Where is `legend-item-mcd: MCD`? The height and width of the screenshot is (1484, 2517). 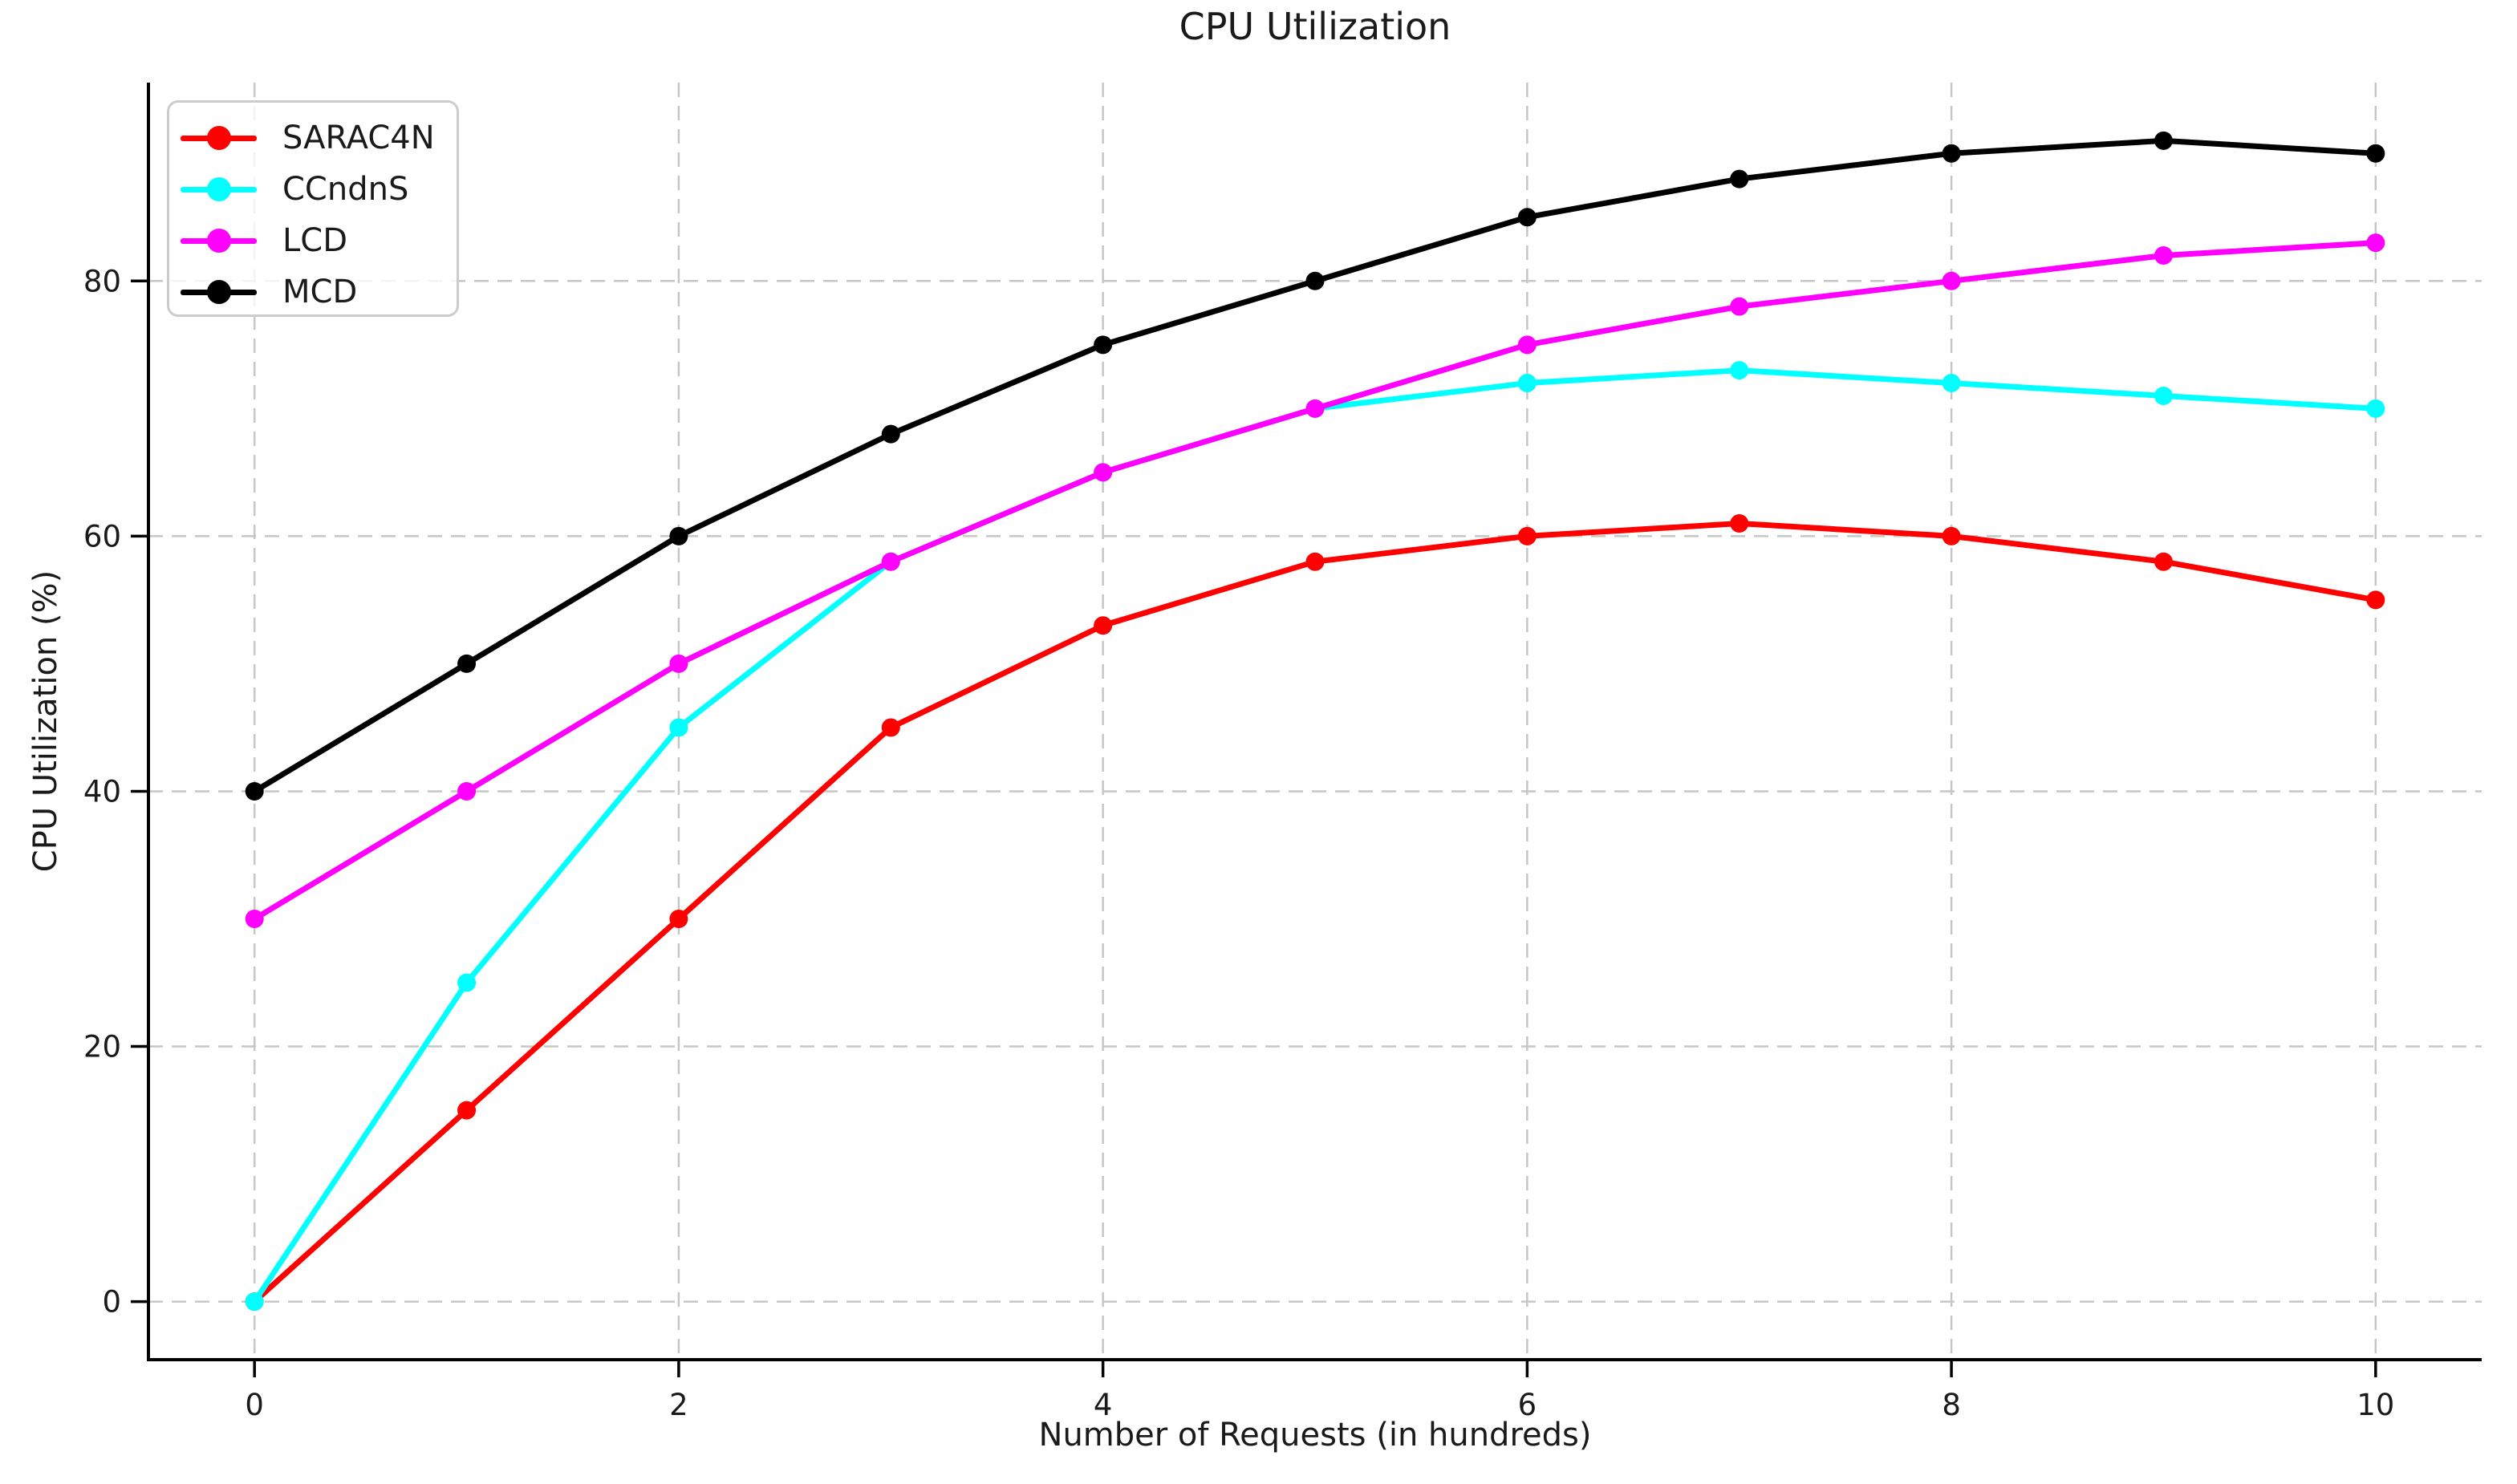
legend-item-mcd: MCD is located at coordinates (319, 292).